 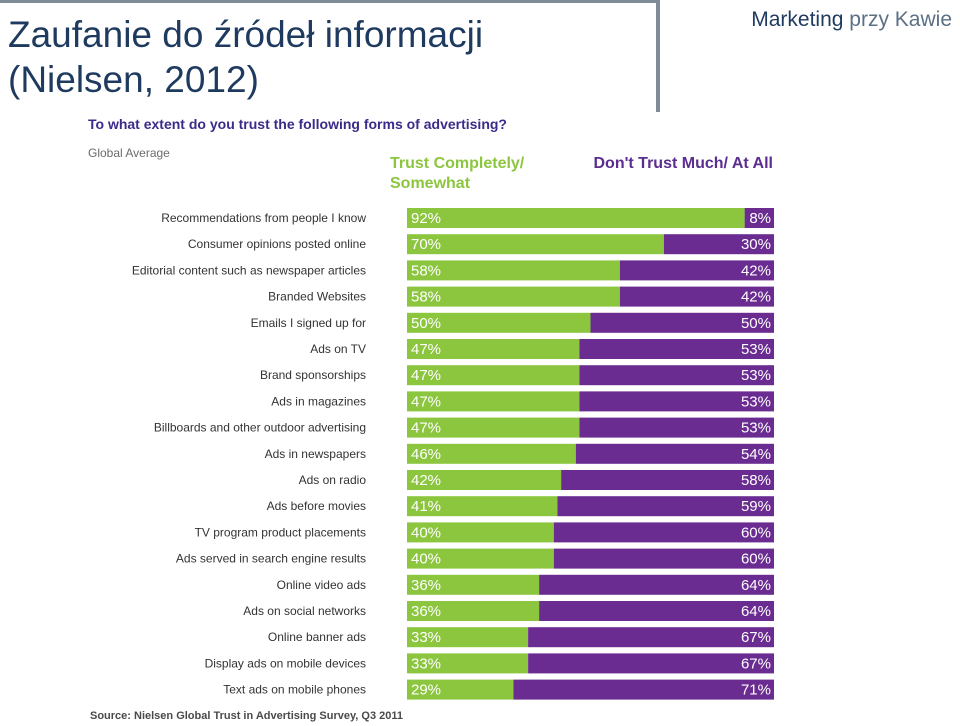 What do you see at coordinates (658, 66) in the screenshot?
I see `slide-vertical-rule` at bounding box center [658, 66].